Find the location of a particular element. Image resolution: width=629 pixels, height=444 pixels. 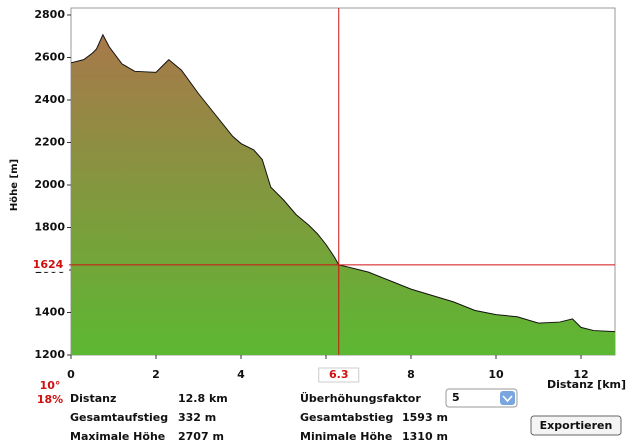

export-button-label: Exportieren is located at coordinates (576, 425).